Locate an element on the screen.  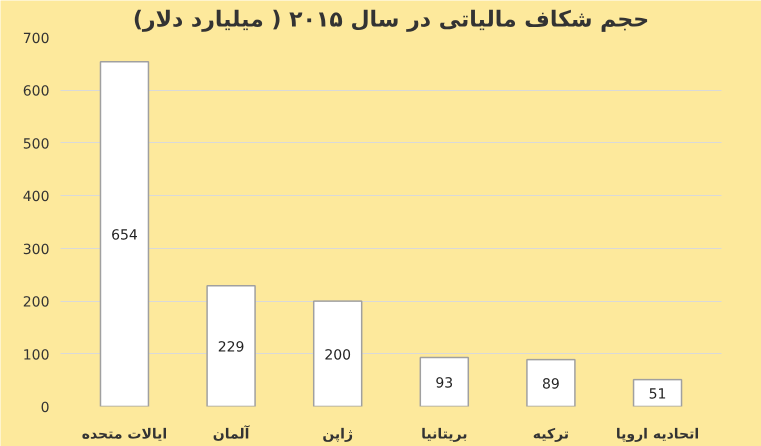
data-label: 51 is located at coordinates (657, 394).